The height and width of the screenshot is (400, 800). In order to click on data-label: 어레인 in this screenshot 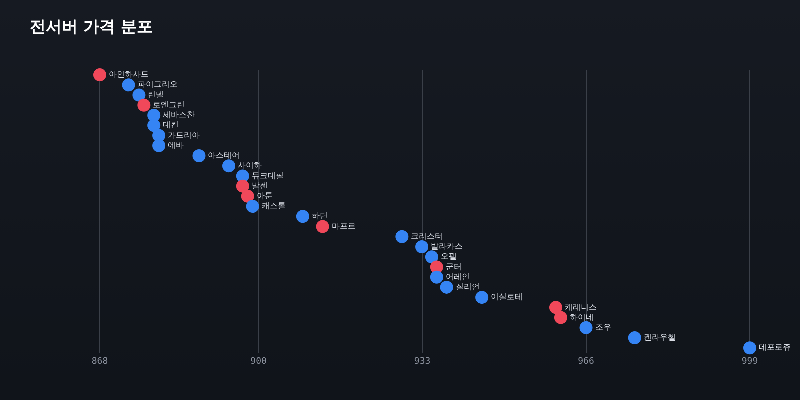, I will do `click(458, 277)`.